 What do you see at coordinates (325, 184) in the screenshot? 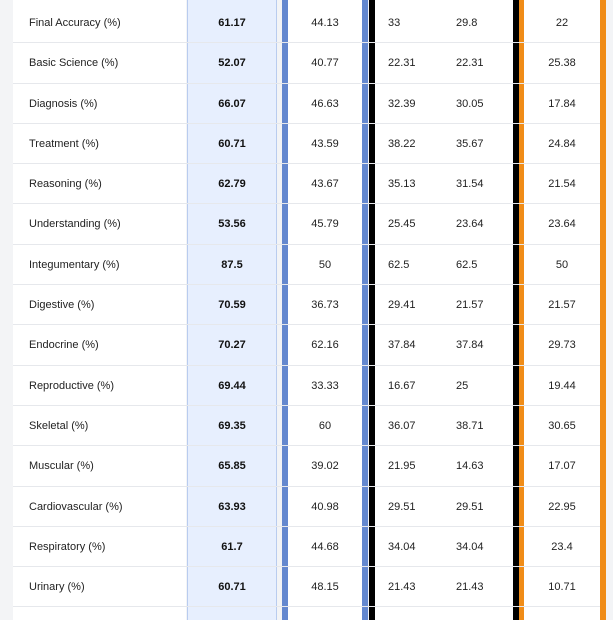
I see `model-a-value: 43.67` at bounding box center [325, 184].